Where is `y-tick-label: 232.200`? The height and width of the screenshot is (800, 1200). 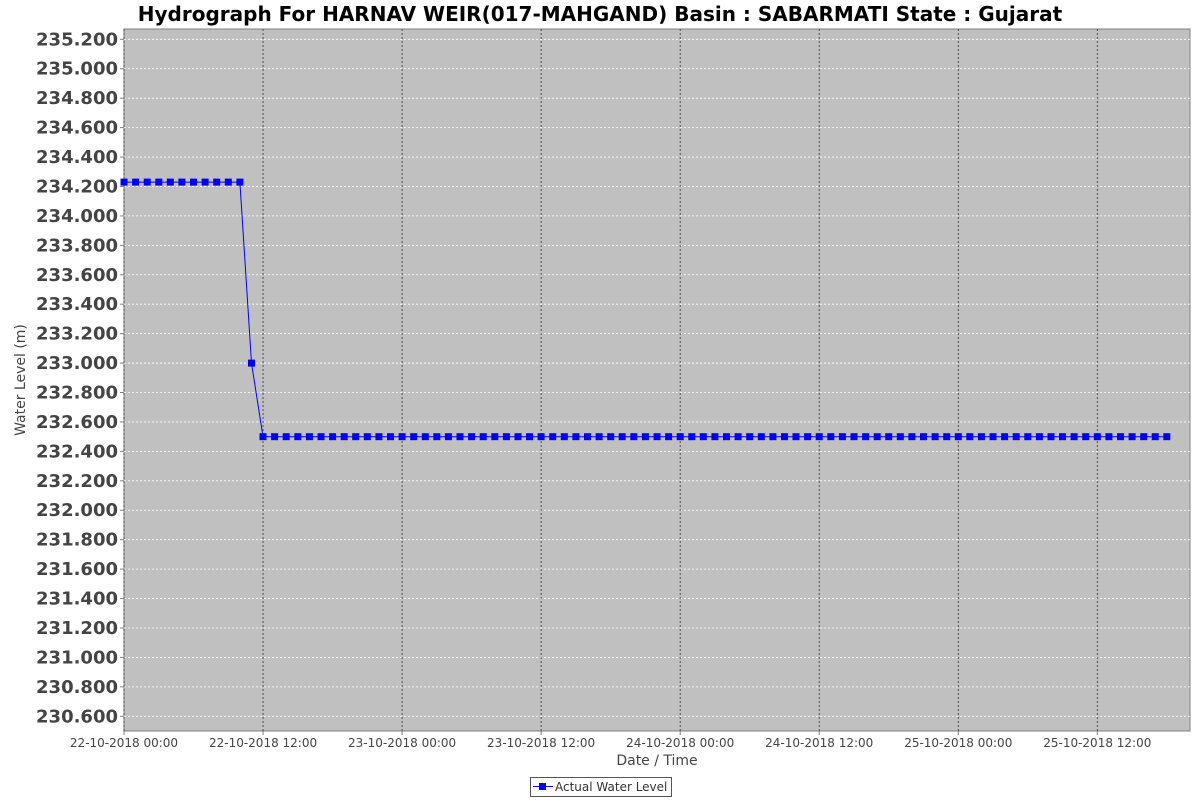 y-tick-label: 232.200 is located at coordinates (77, 481).